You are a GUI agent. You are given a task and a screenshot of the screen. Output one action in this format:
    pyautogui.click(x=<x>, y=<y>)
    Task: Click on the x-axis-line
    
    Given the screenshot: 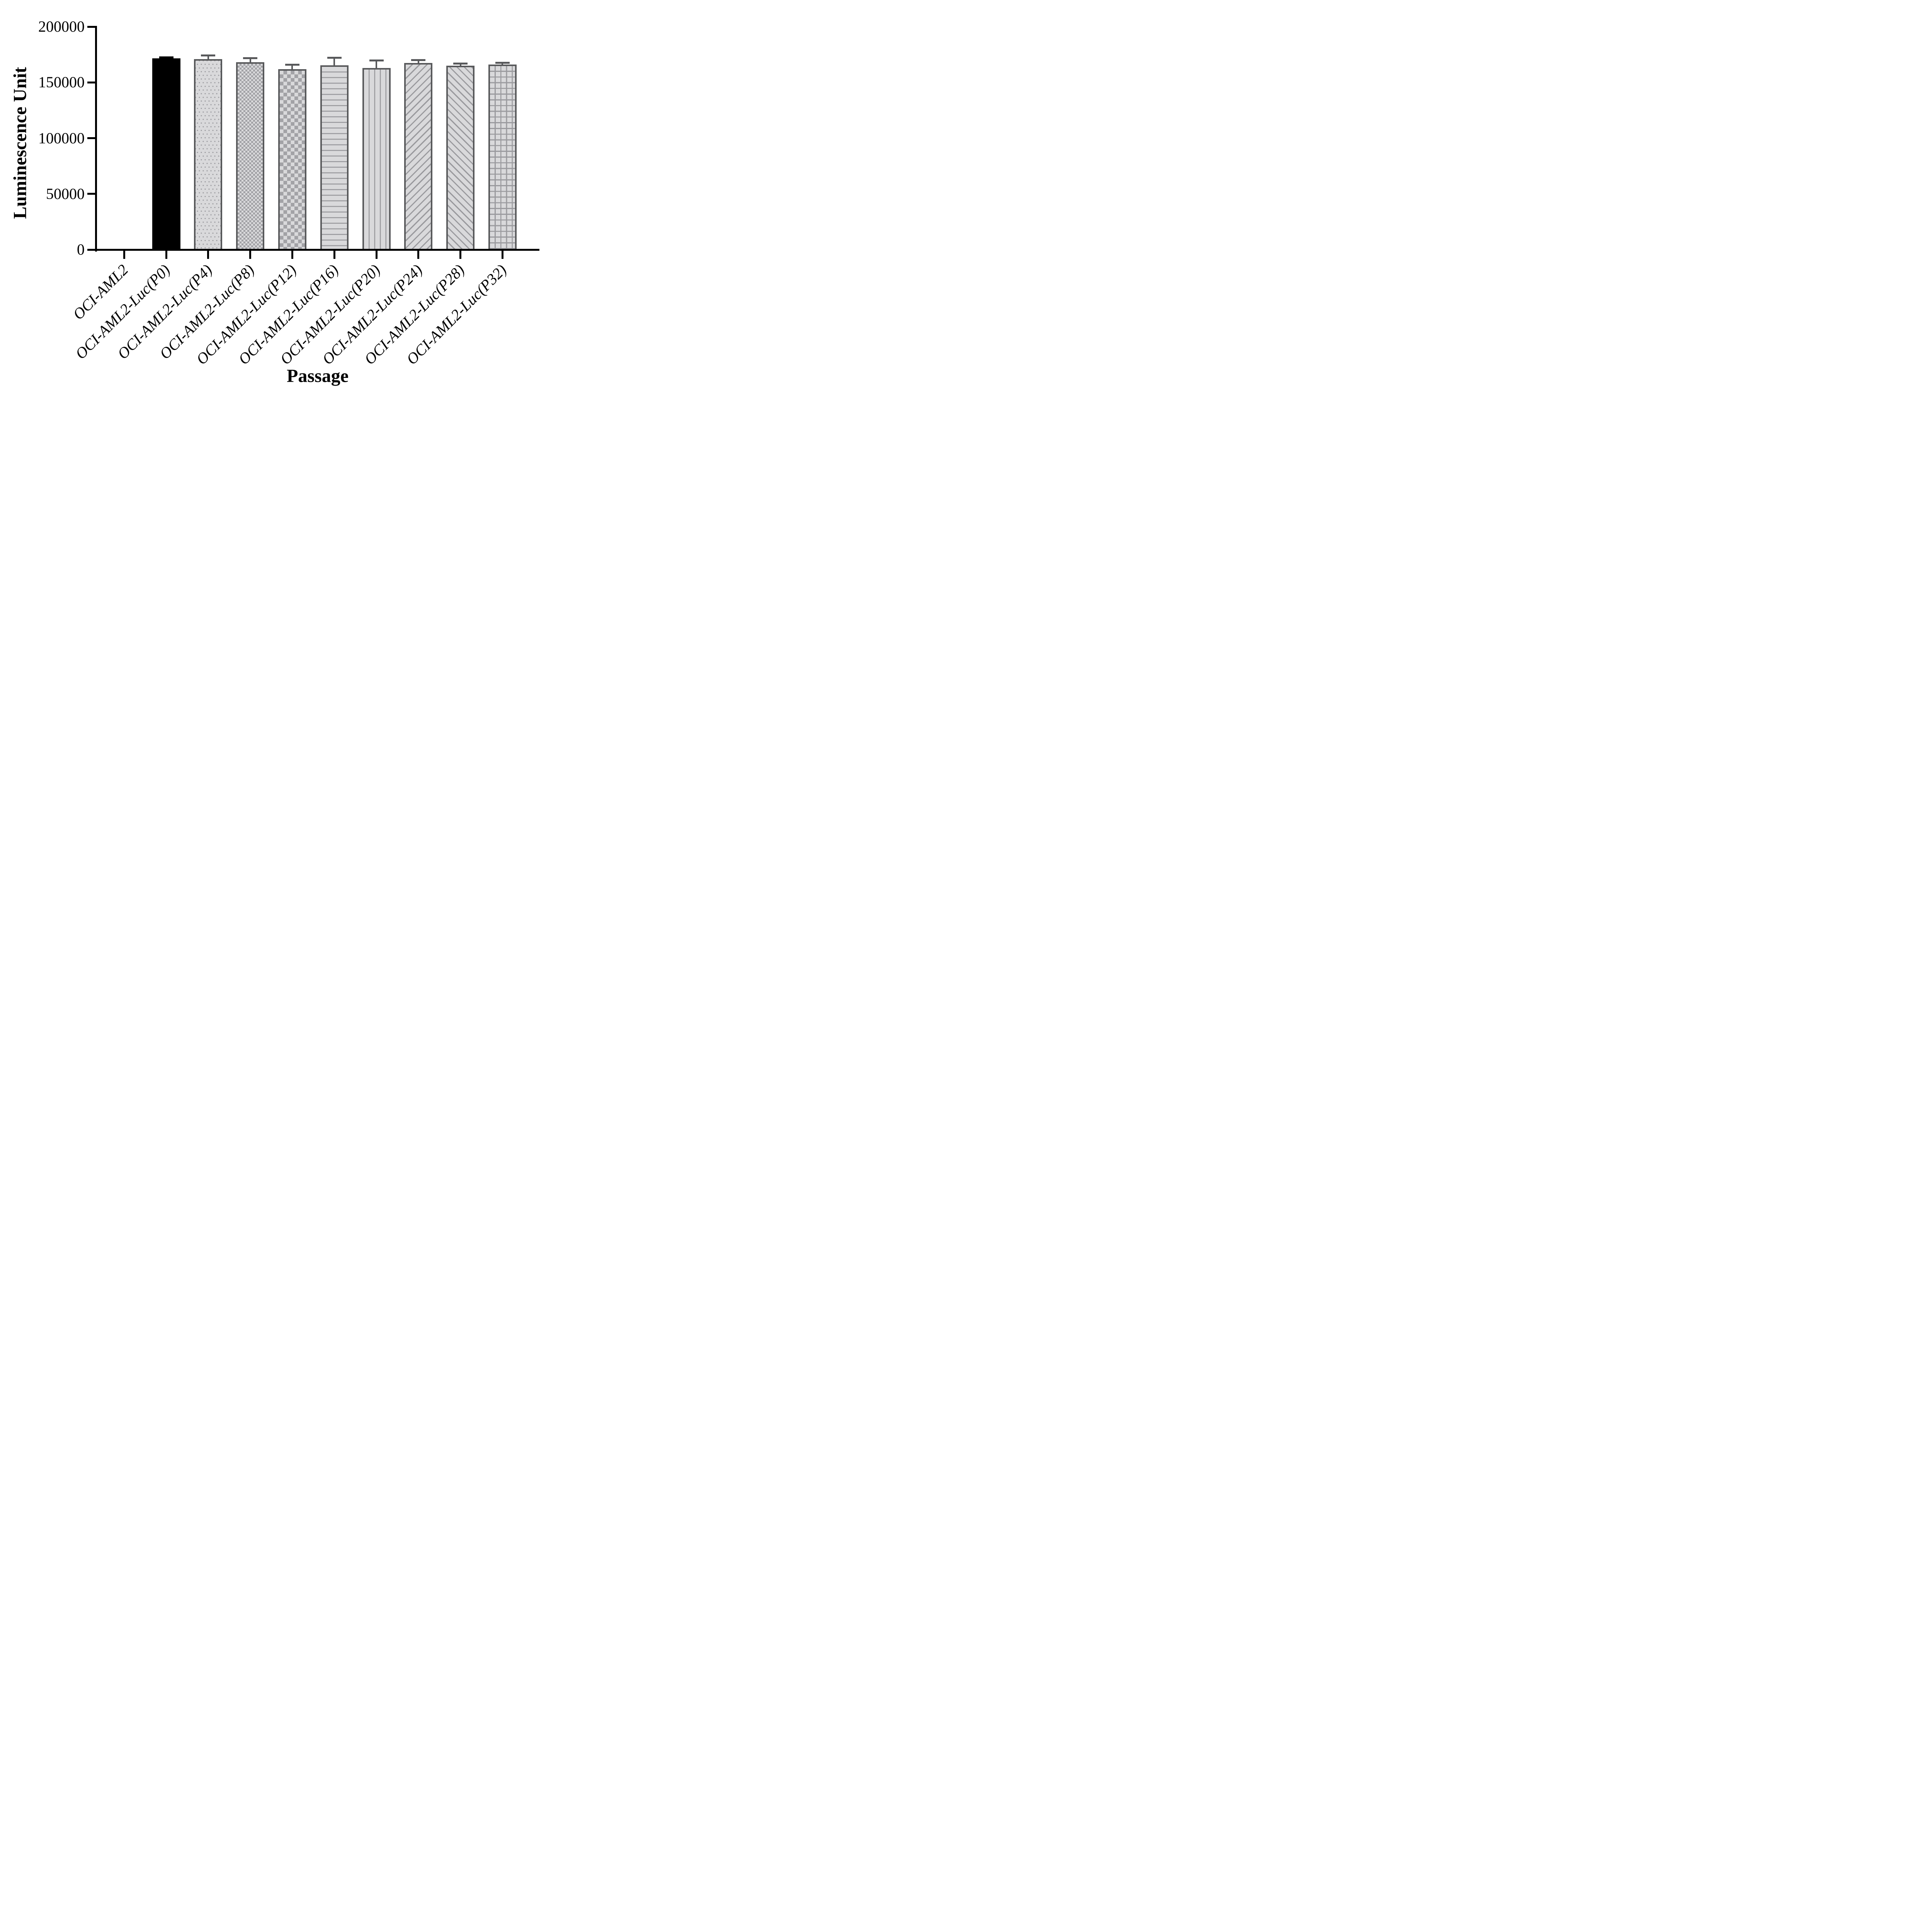 What is the action you would take?
    pyautogui.click(x=317, y=250)
    